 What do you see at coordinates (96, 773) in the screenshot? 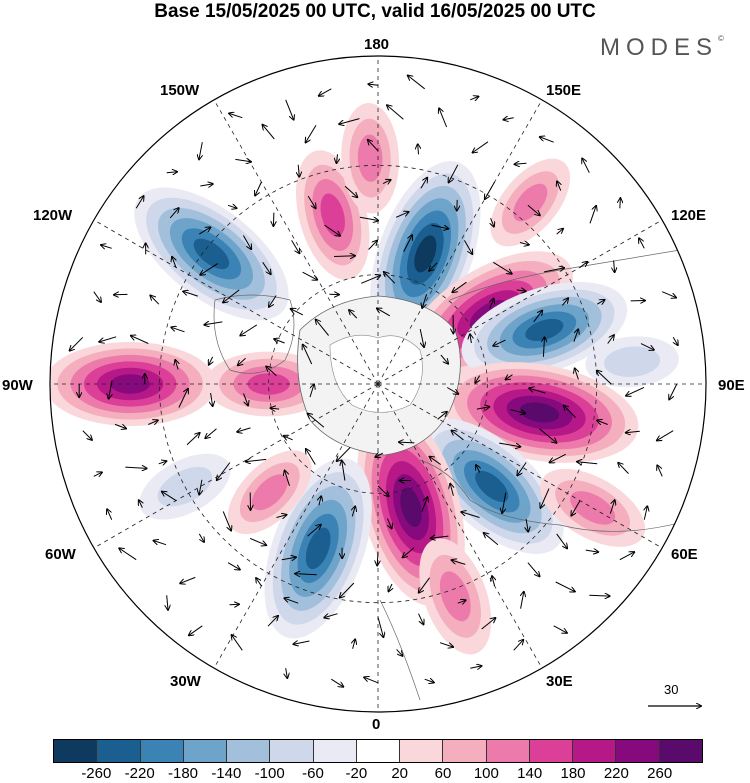
I see `colorbar-tick-label: -260` at bounding box center [96, 773].